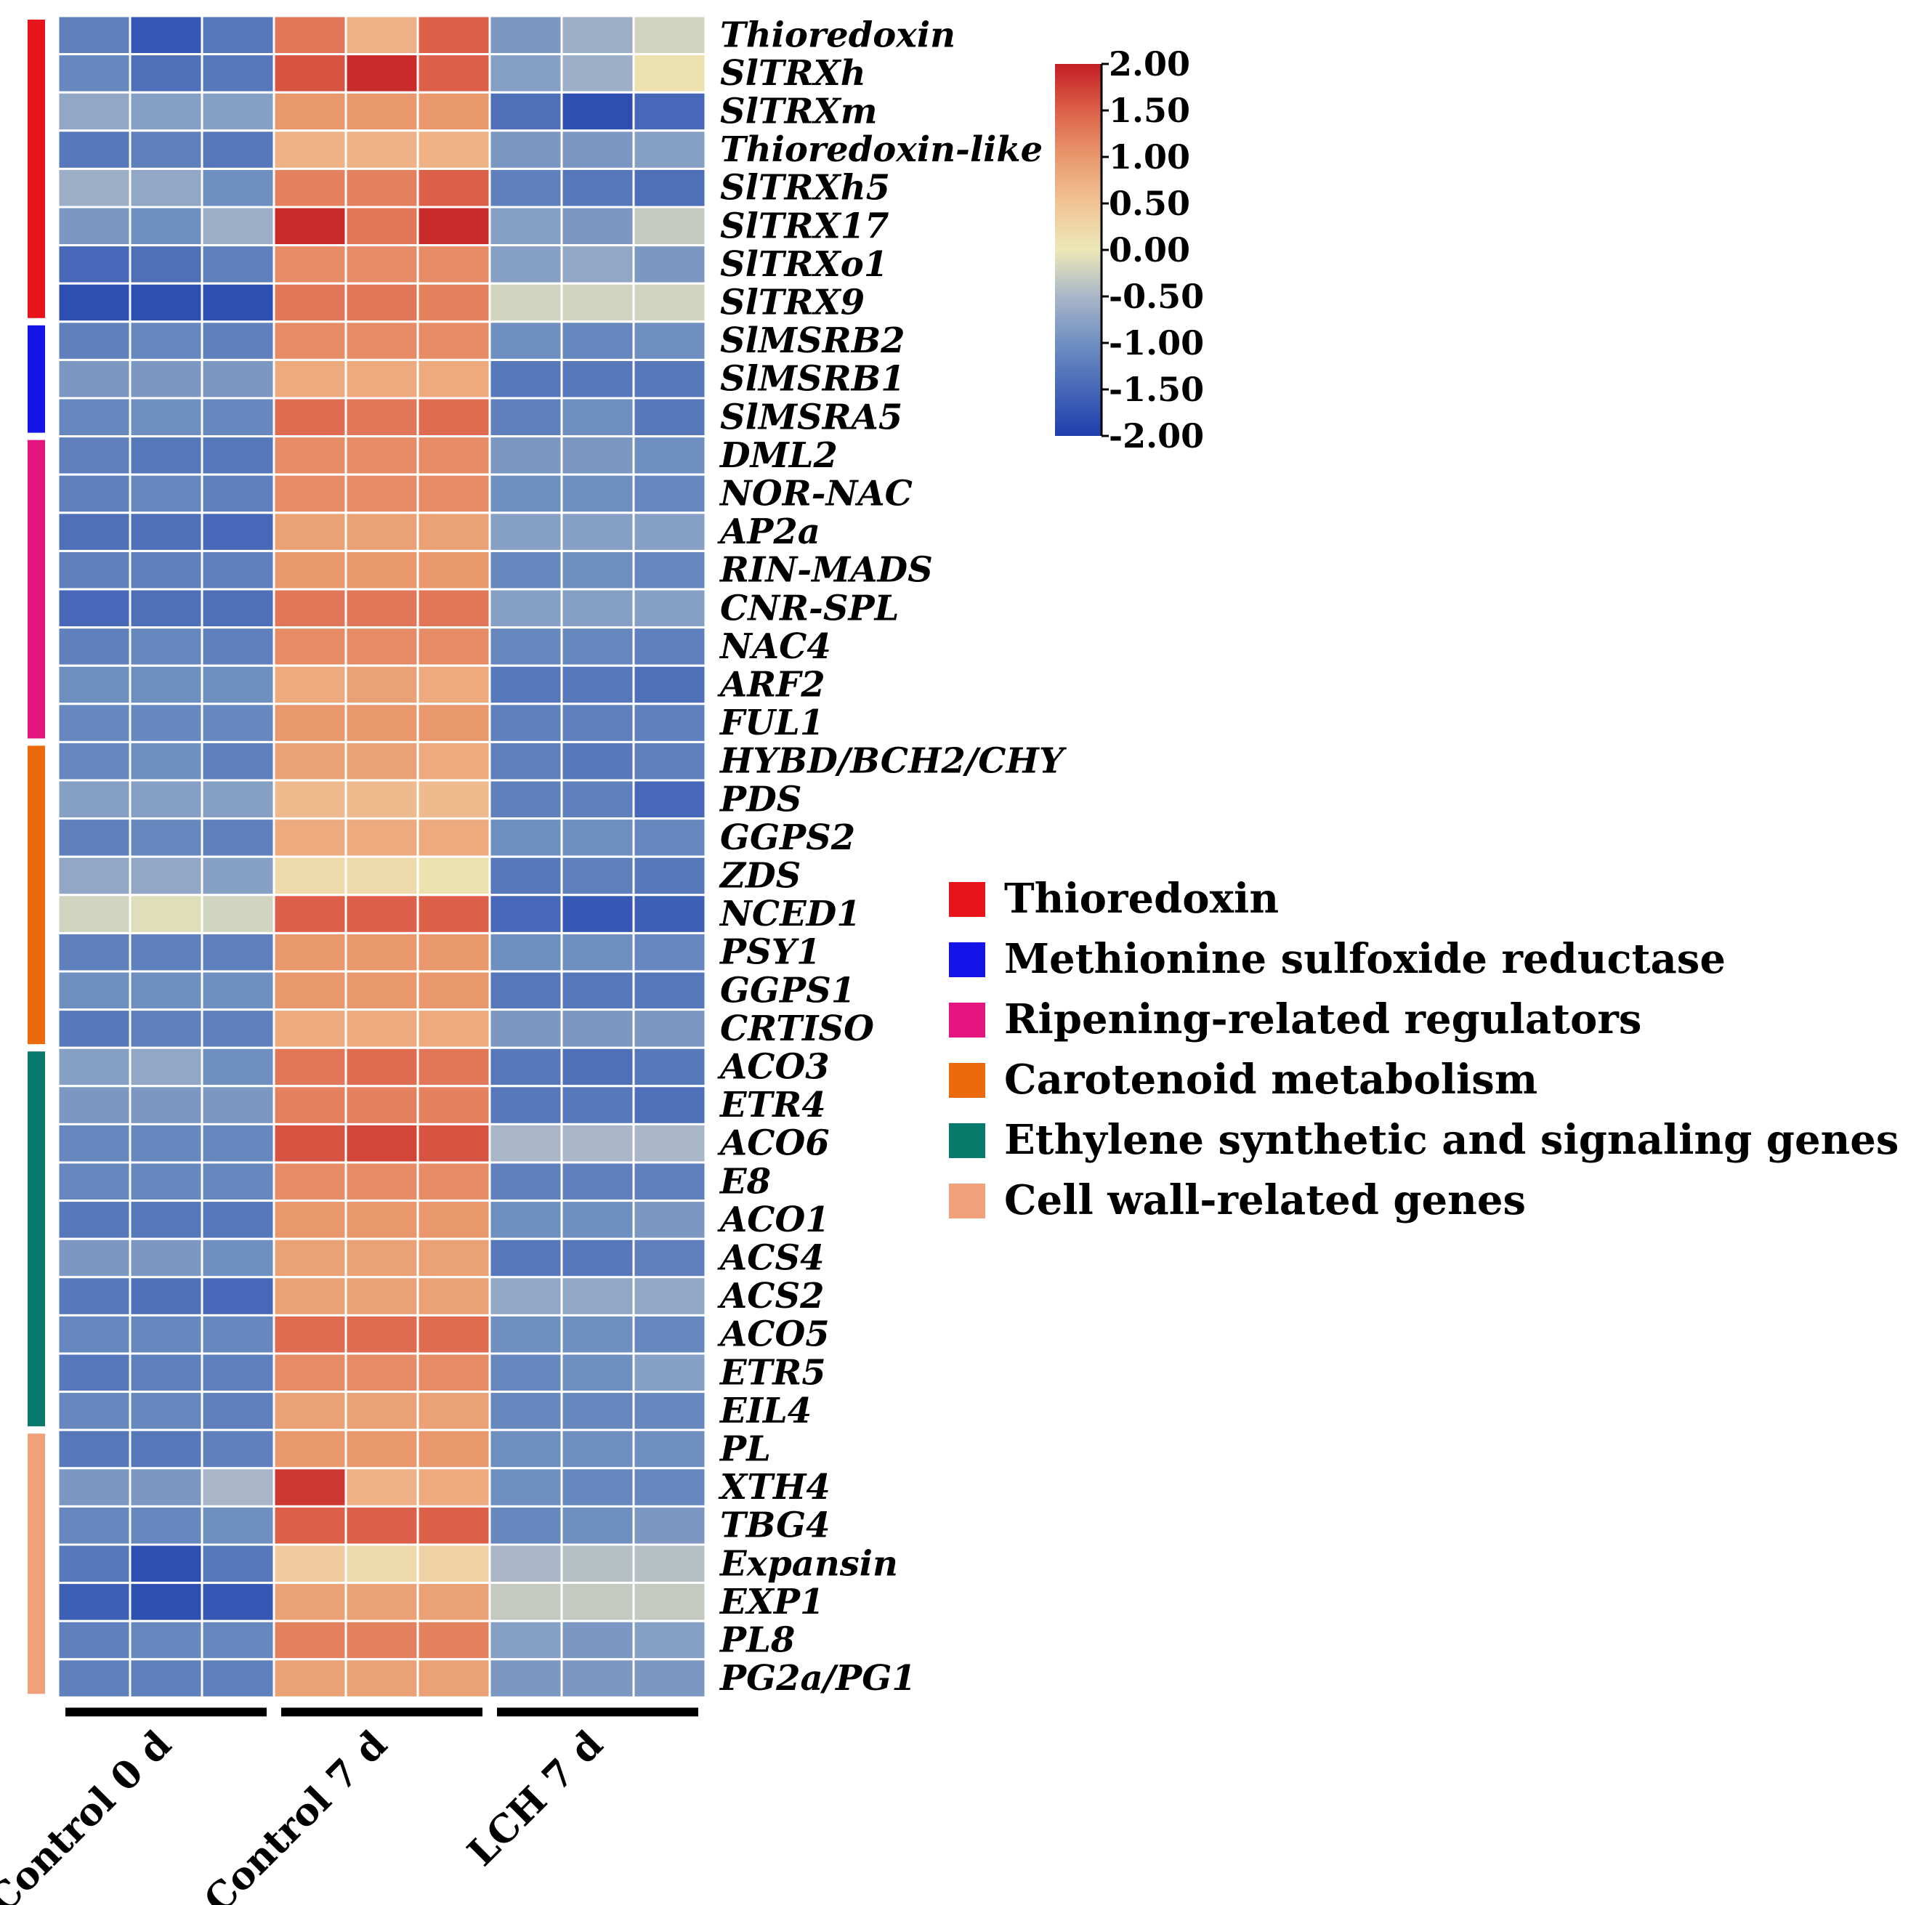 The height and width of the screenshot is (1905, 1932). I want to click on legend-swatch, so click(967, 1140).